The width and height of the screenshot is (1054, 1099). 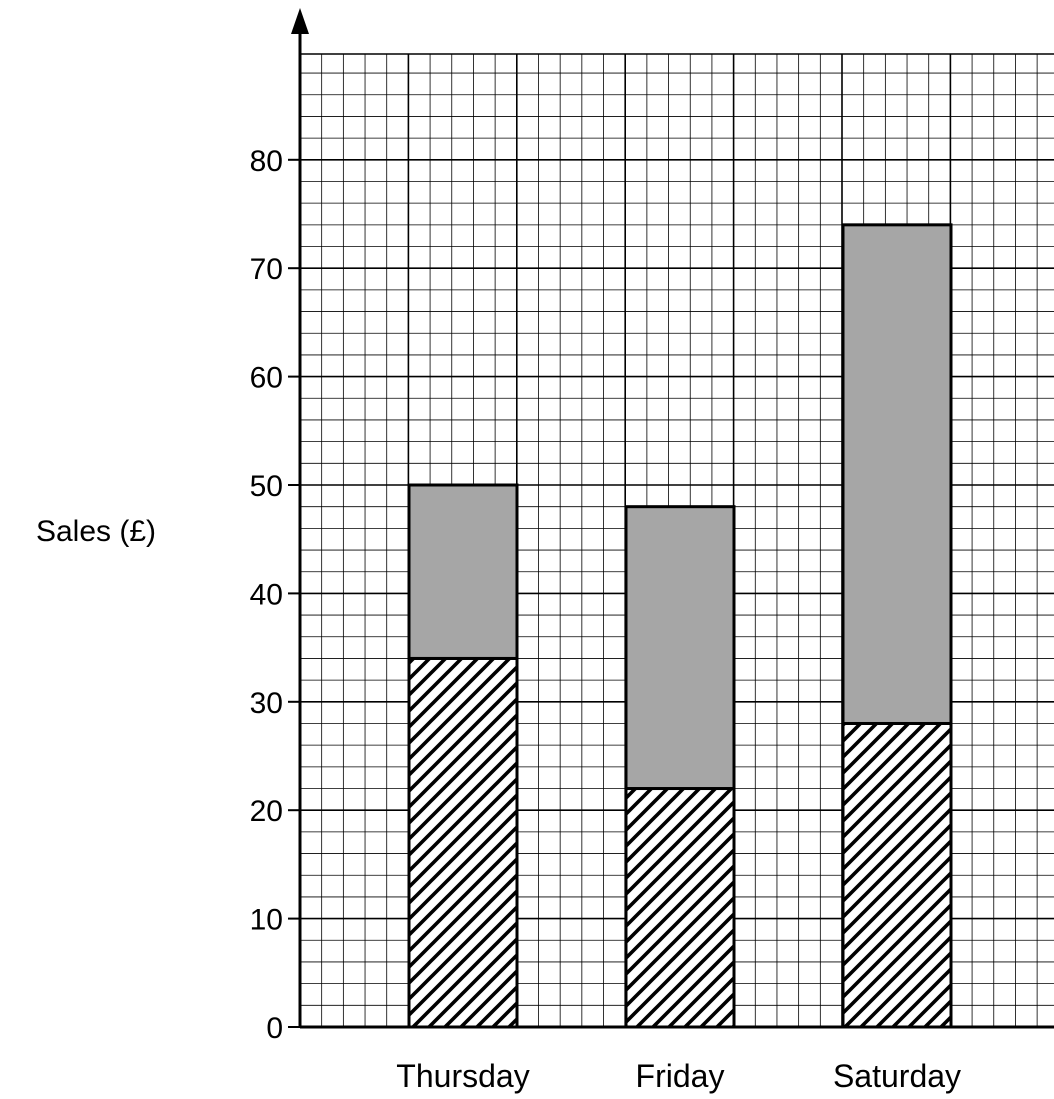 What do you see at coordinates (462, 1076) in the screenshot?
I see `x-tick-label: Thursday` at bounding box center [462, 1076].